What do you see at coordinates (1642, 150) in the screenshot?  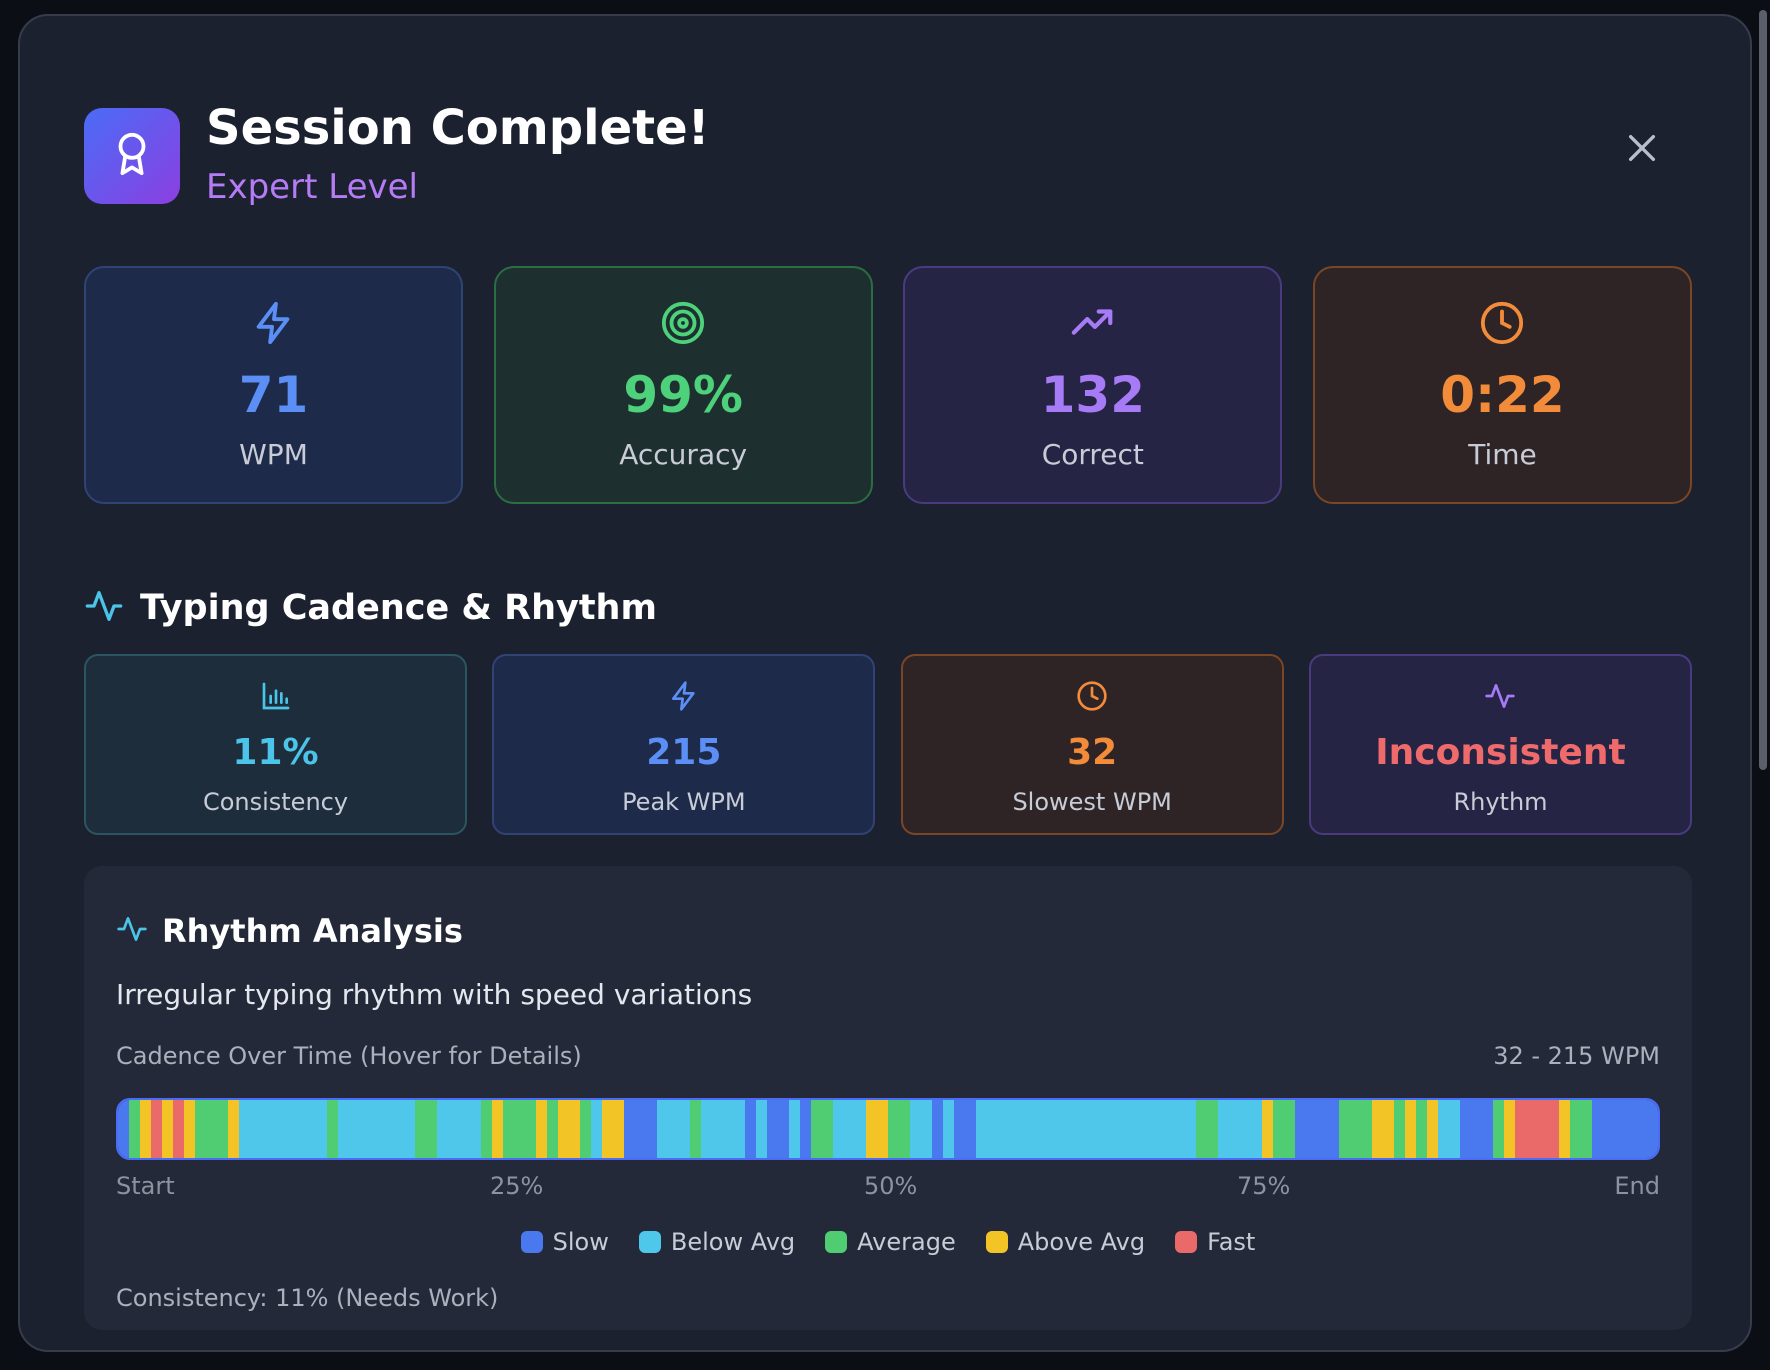 I see `close-button` at bounding box center [1642, 150].